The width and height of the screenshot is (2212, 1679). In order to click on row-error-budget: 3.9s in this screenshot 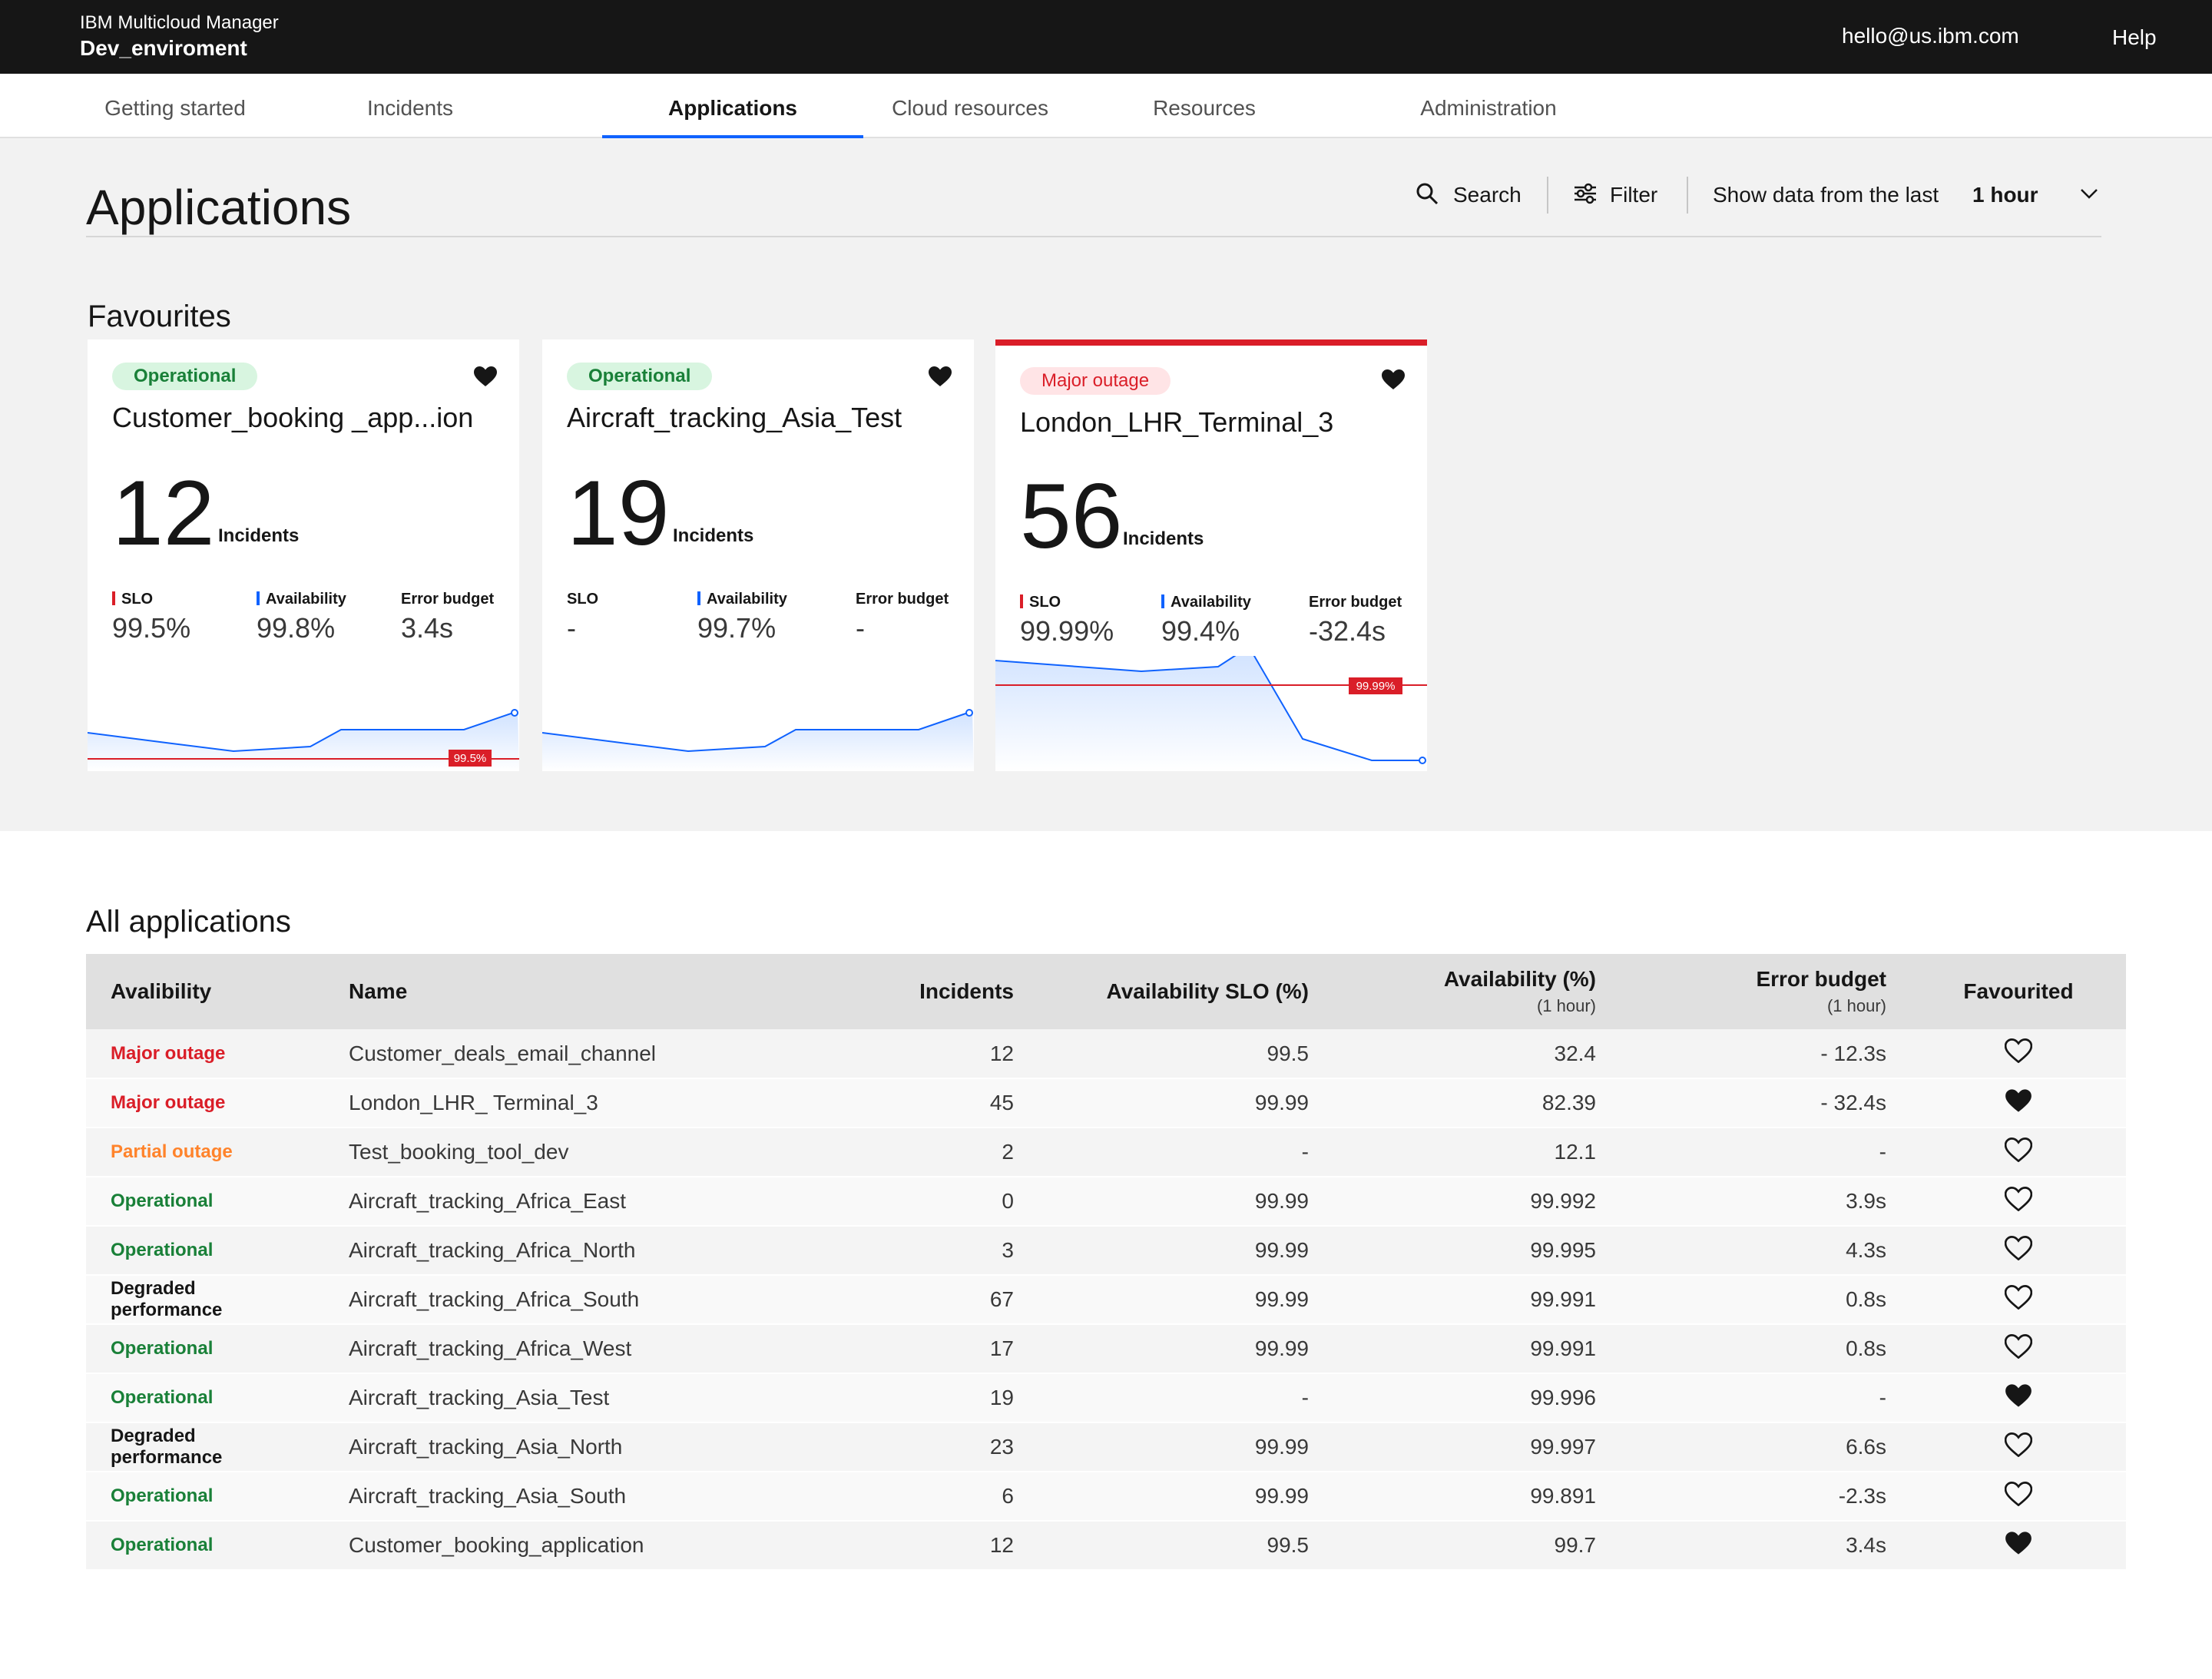, I will do `click(1766, 1202)`.